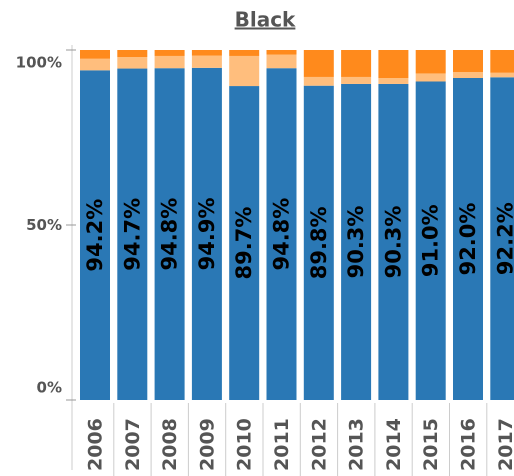 The image size is (514, 476). I want to click on x-tick-label: 2006, so click(96, 444).